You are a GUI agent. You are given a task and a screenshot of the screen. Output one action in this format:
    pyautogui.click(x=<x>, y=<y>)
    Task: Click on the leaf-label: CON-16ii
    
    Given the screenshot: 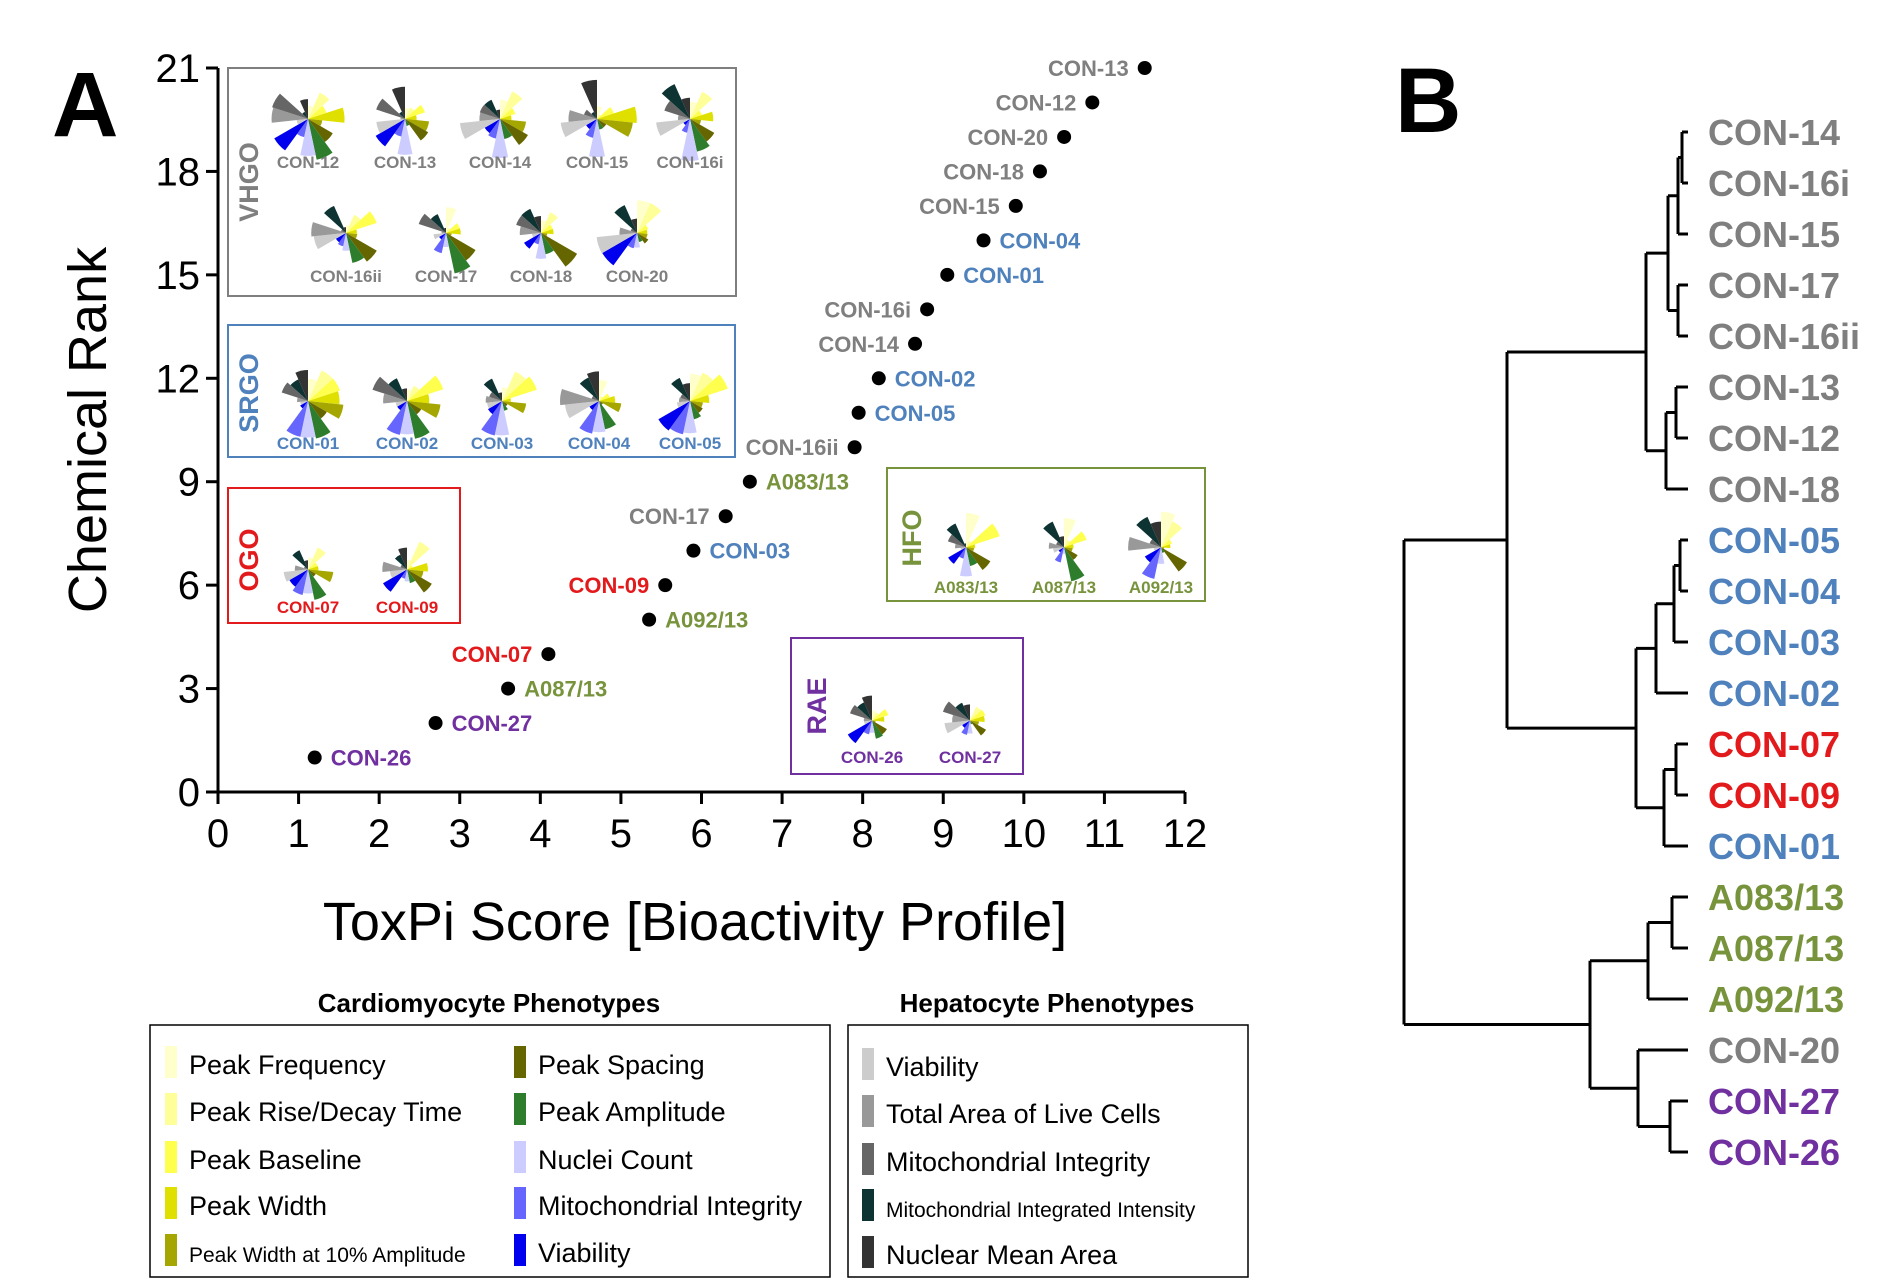 What is the action you would take?
    pyautogui.click(x=1784, y=336)
    